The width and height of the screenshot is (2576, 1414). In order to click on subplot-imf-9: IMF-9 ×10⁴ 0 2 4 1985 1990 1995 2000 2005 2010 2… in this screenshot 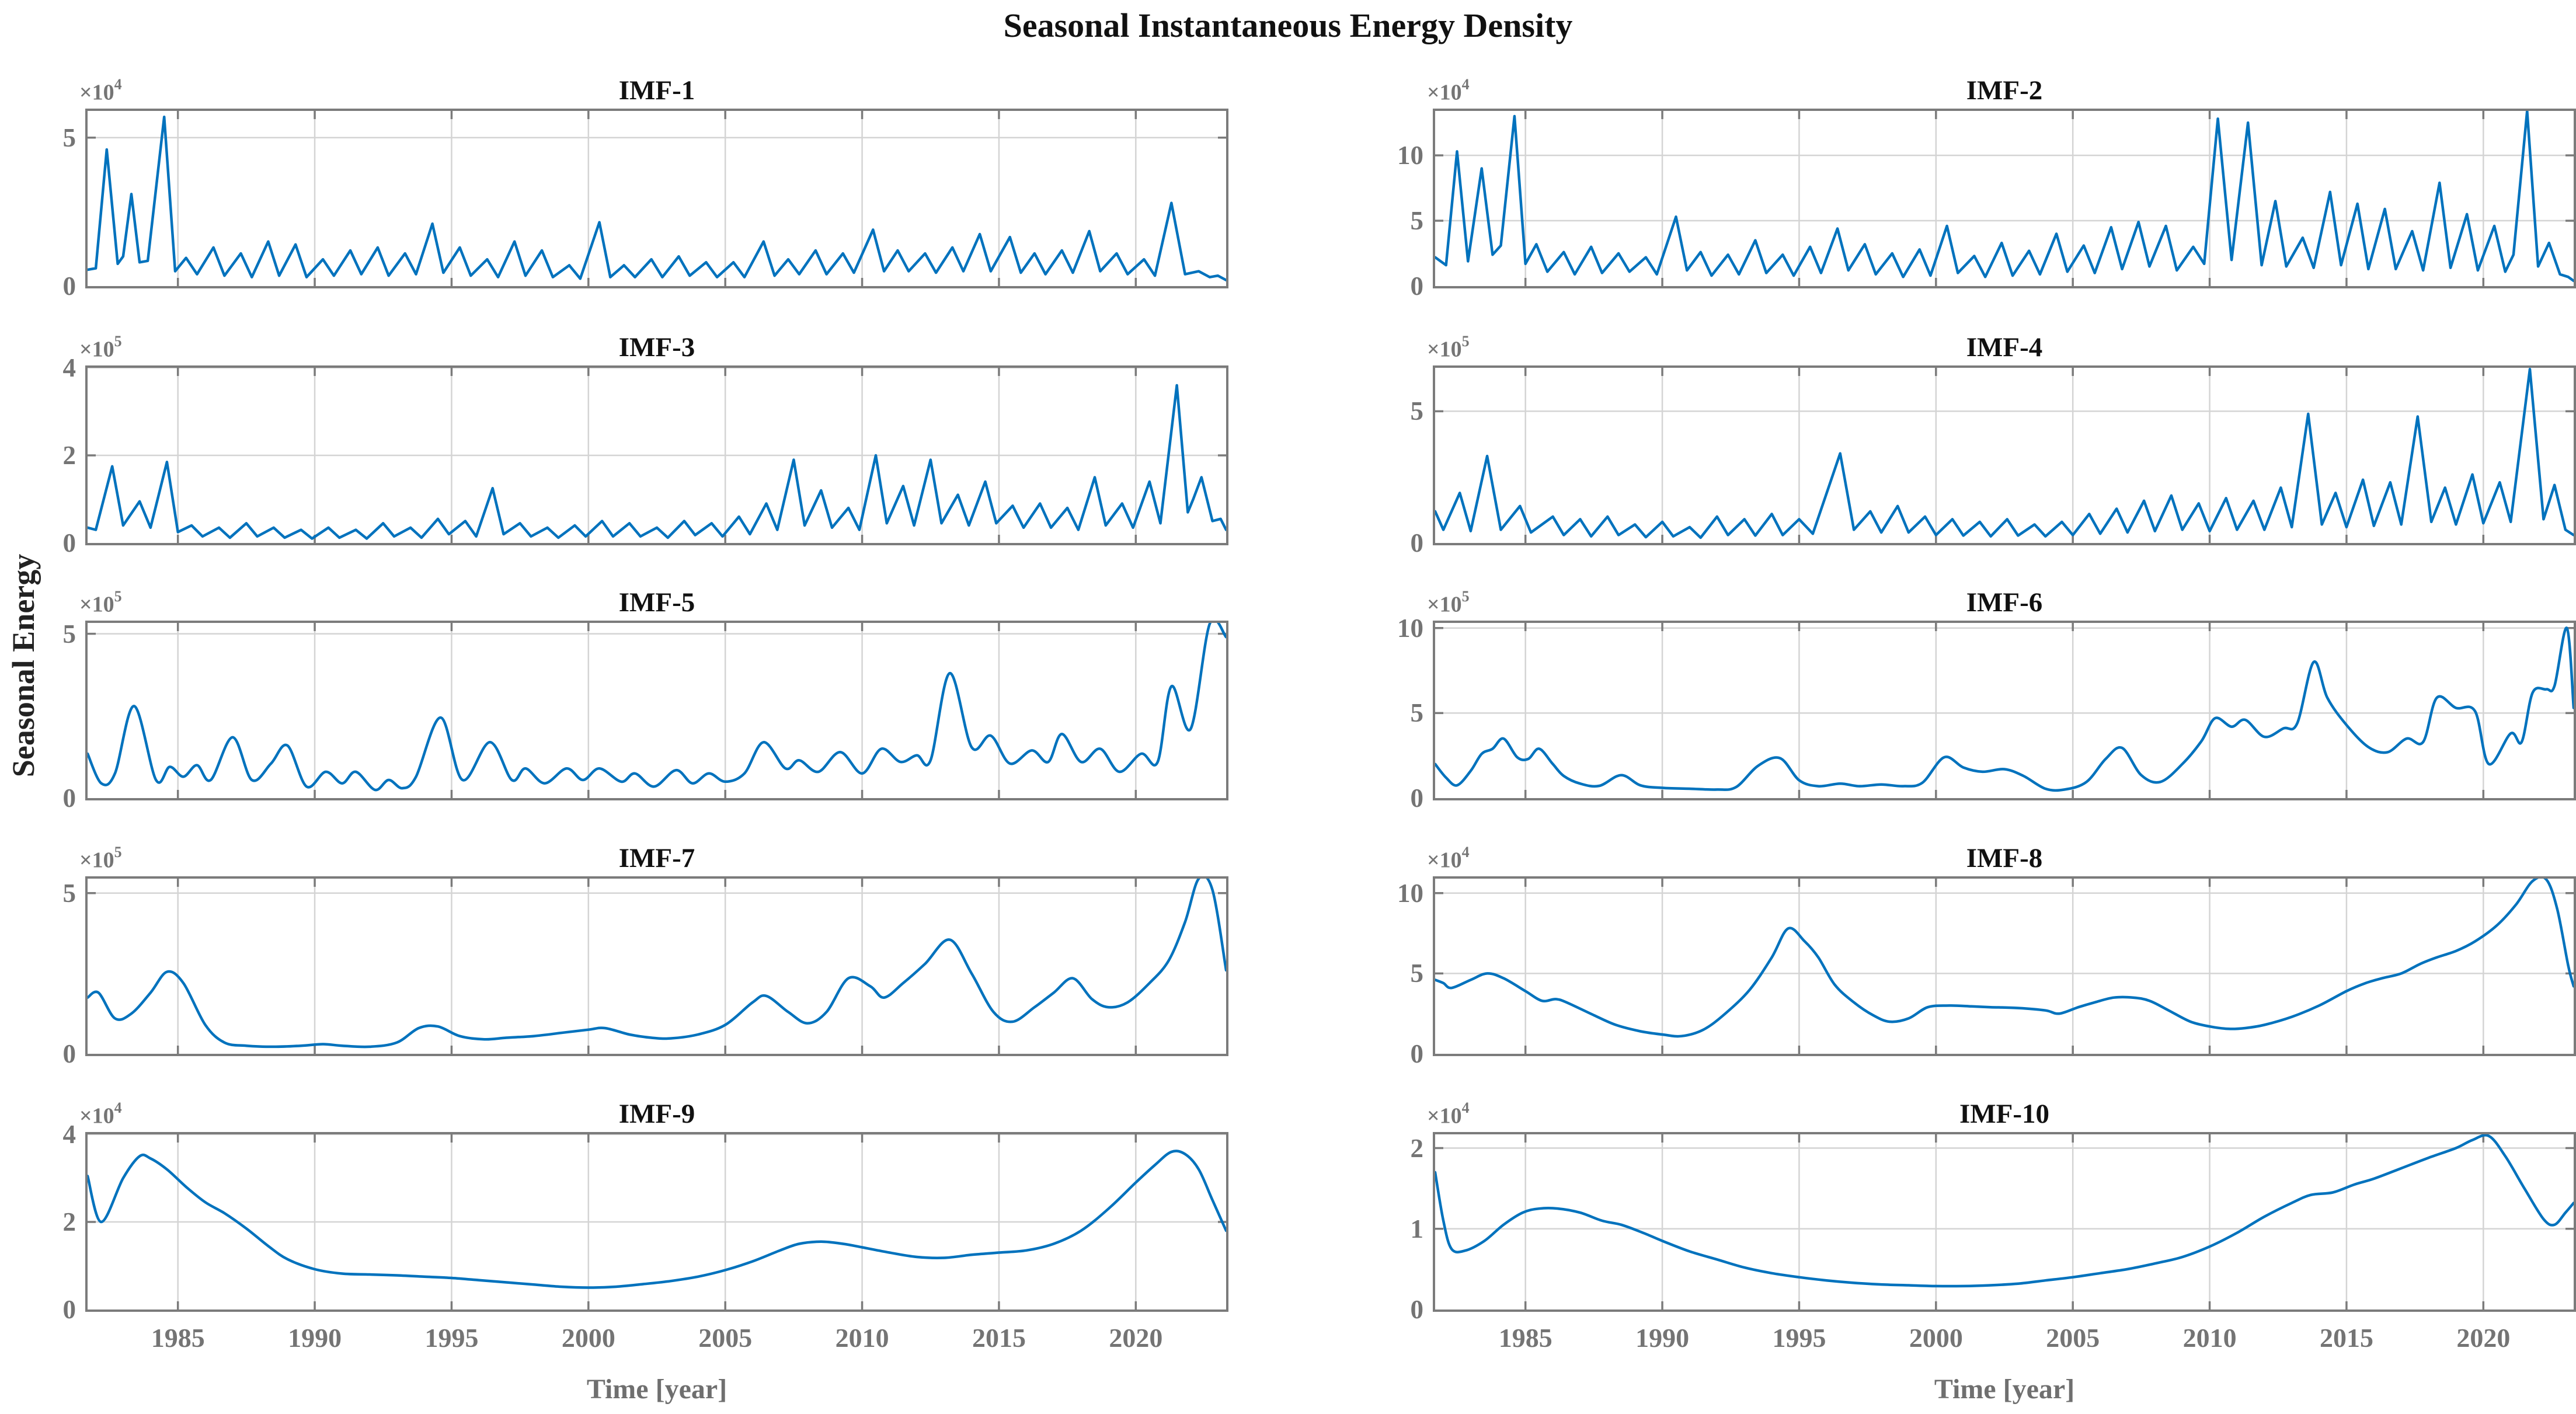, I will do `click(645, 1226)`.